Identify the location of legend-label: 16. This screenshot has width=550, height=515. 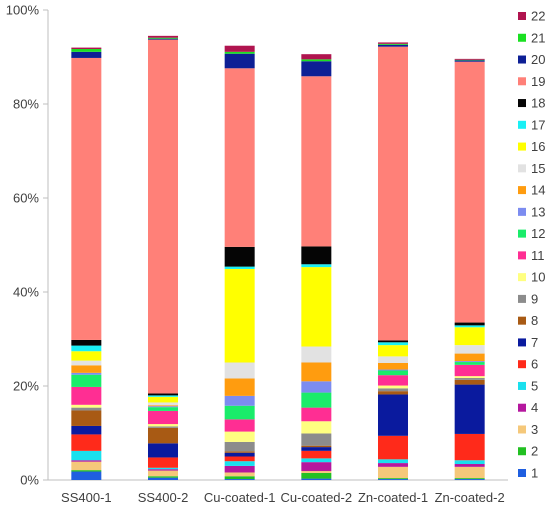
(538, 146).